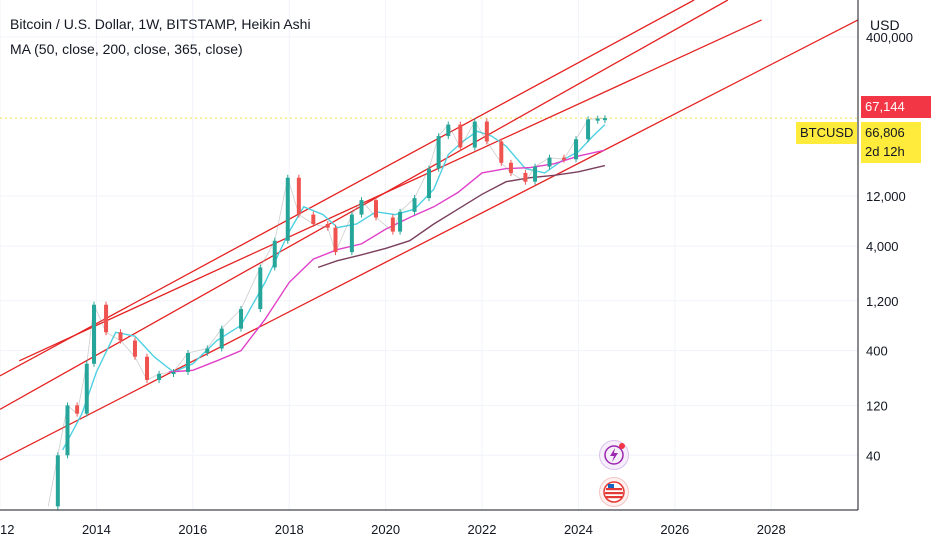 Image resolution: width=932 pixels, height=550 pixels. I want to click on ma-indicator-legend: MA (50, close, 200, close, 365, close), so click(126, 49).